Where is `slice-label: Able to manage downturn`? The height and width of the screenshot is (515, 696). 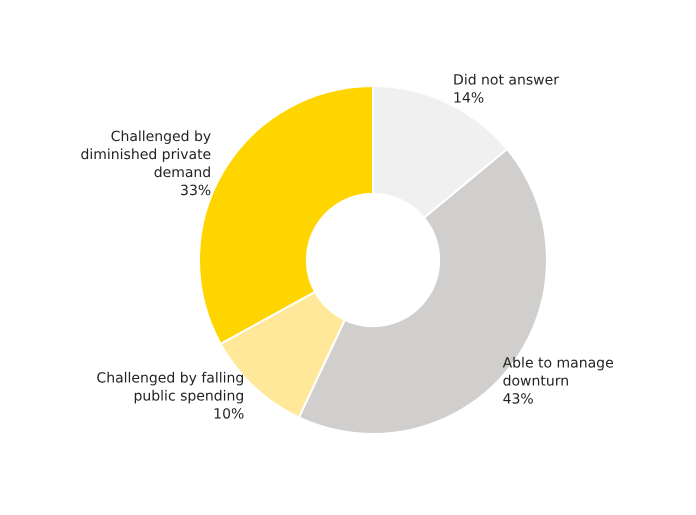
slice-label: Able to manage downturn is located at coordinates (558, 373).